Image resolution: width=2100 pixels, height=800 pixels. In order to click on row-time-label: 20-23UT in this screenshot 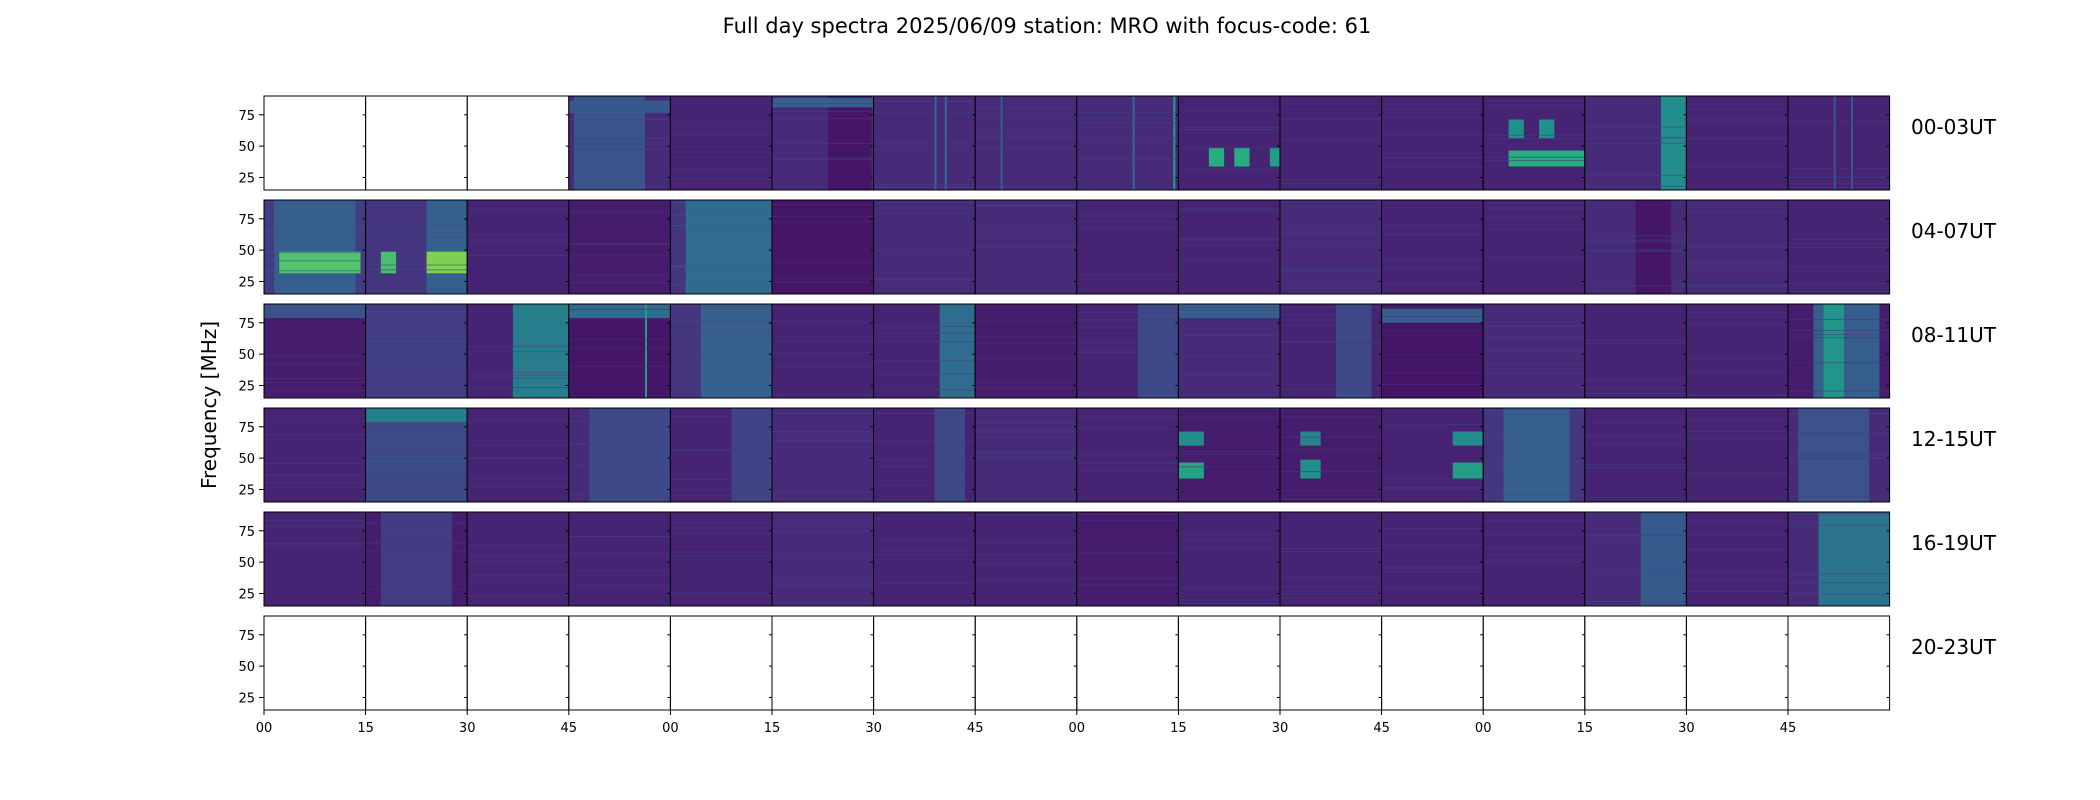, I will do `click(1954, 647)`.